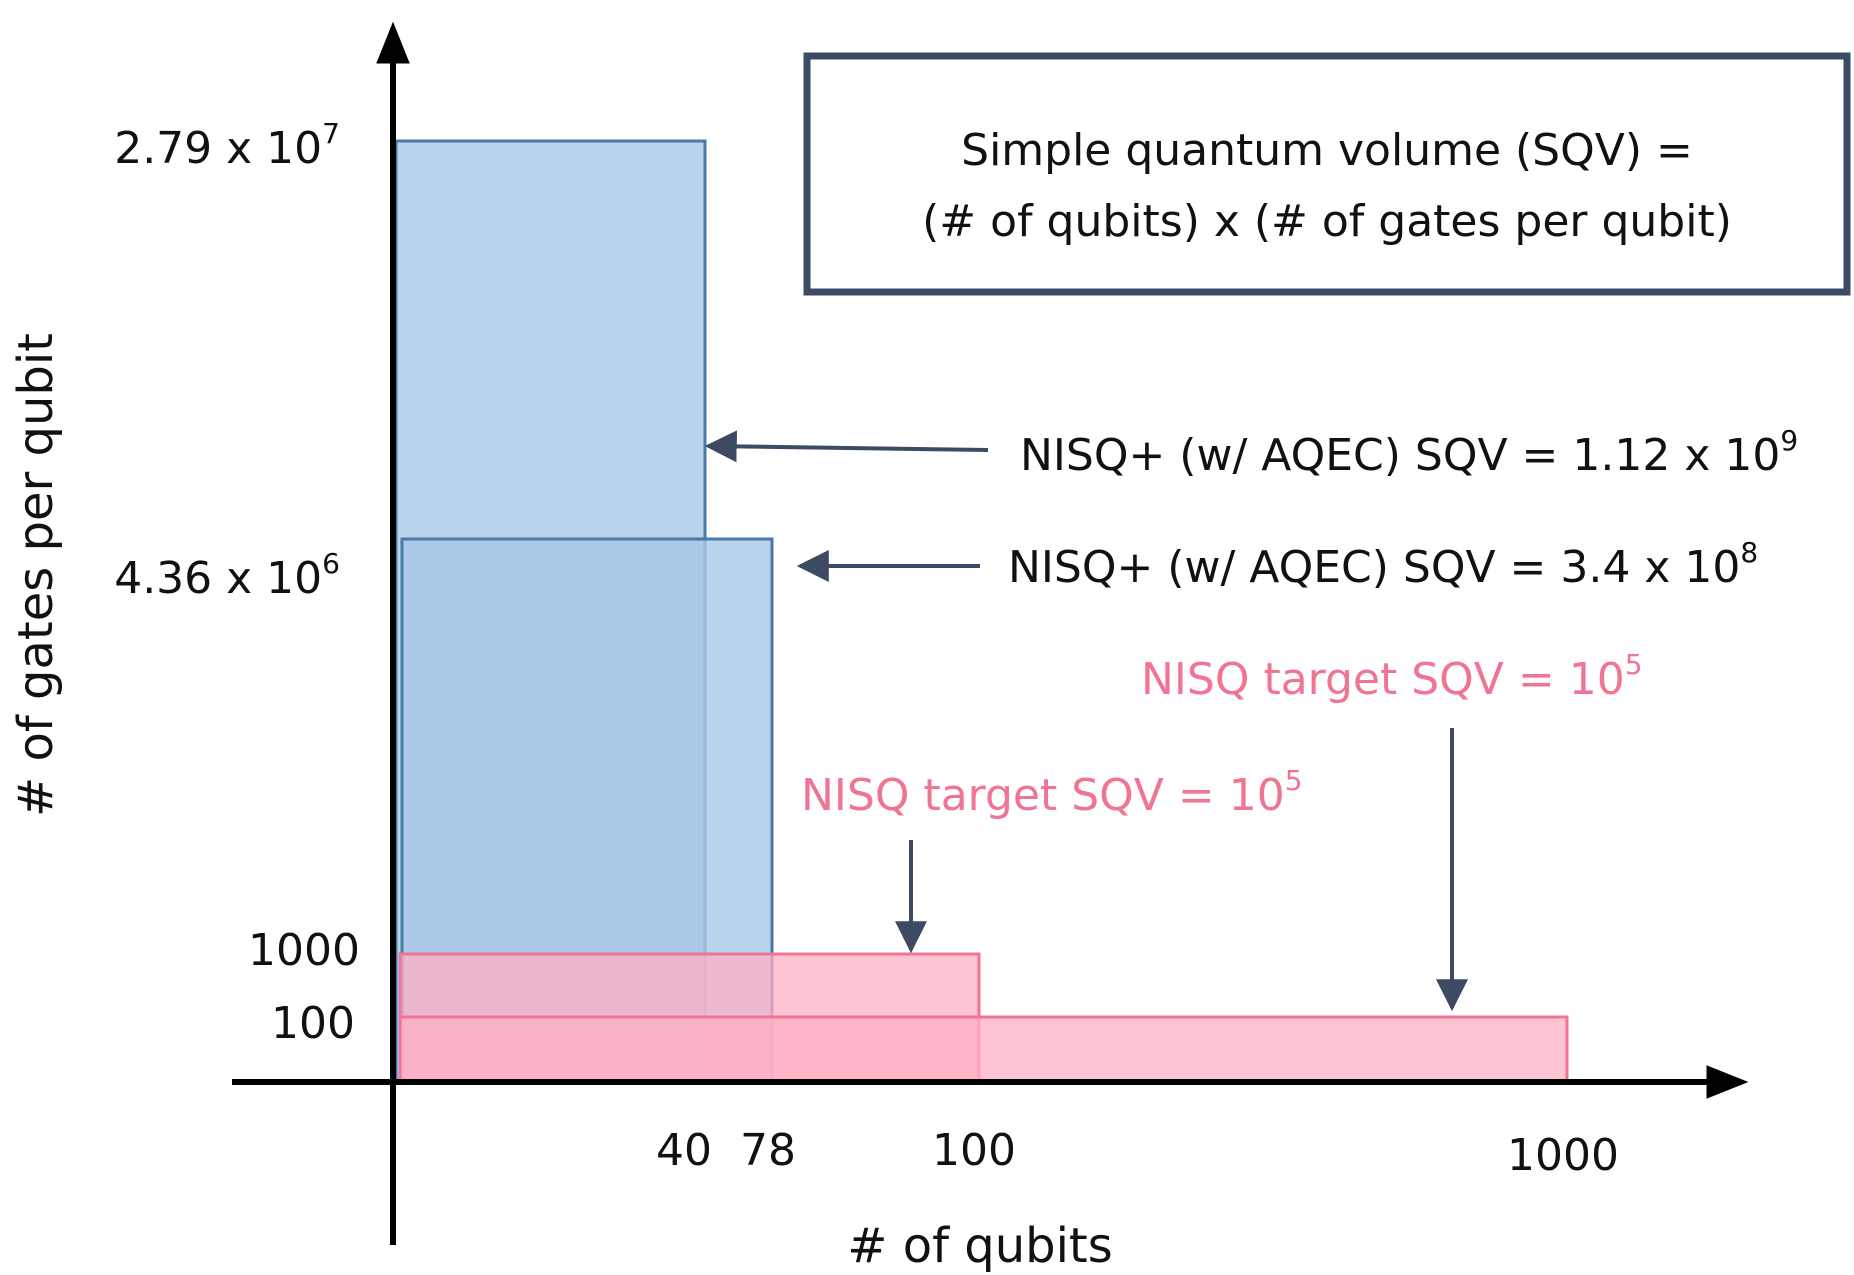 The width and height of the screenshot is (1854, 1275). I want to click on formula-line-1: Simple quantum volume (SQV) =, so click(1327, 150).